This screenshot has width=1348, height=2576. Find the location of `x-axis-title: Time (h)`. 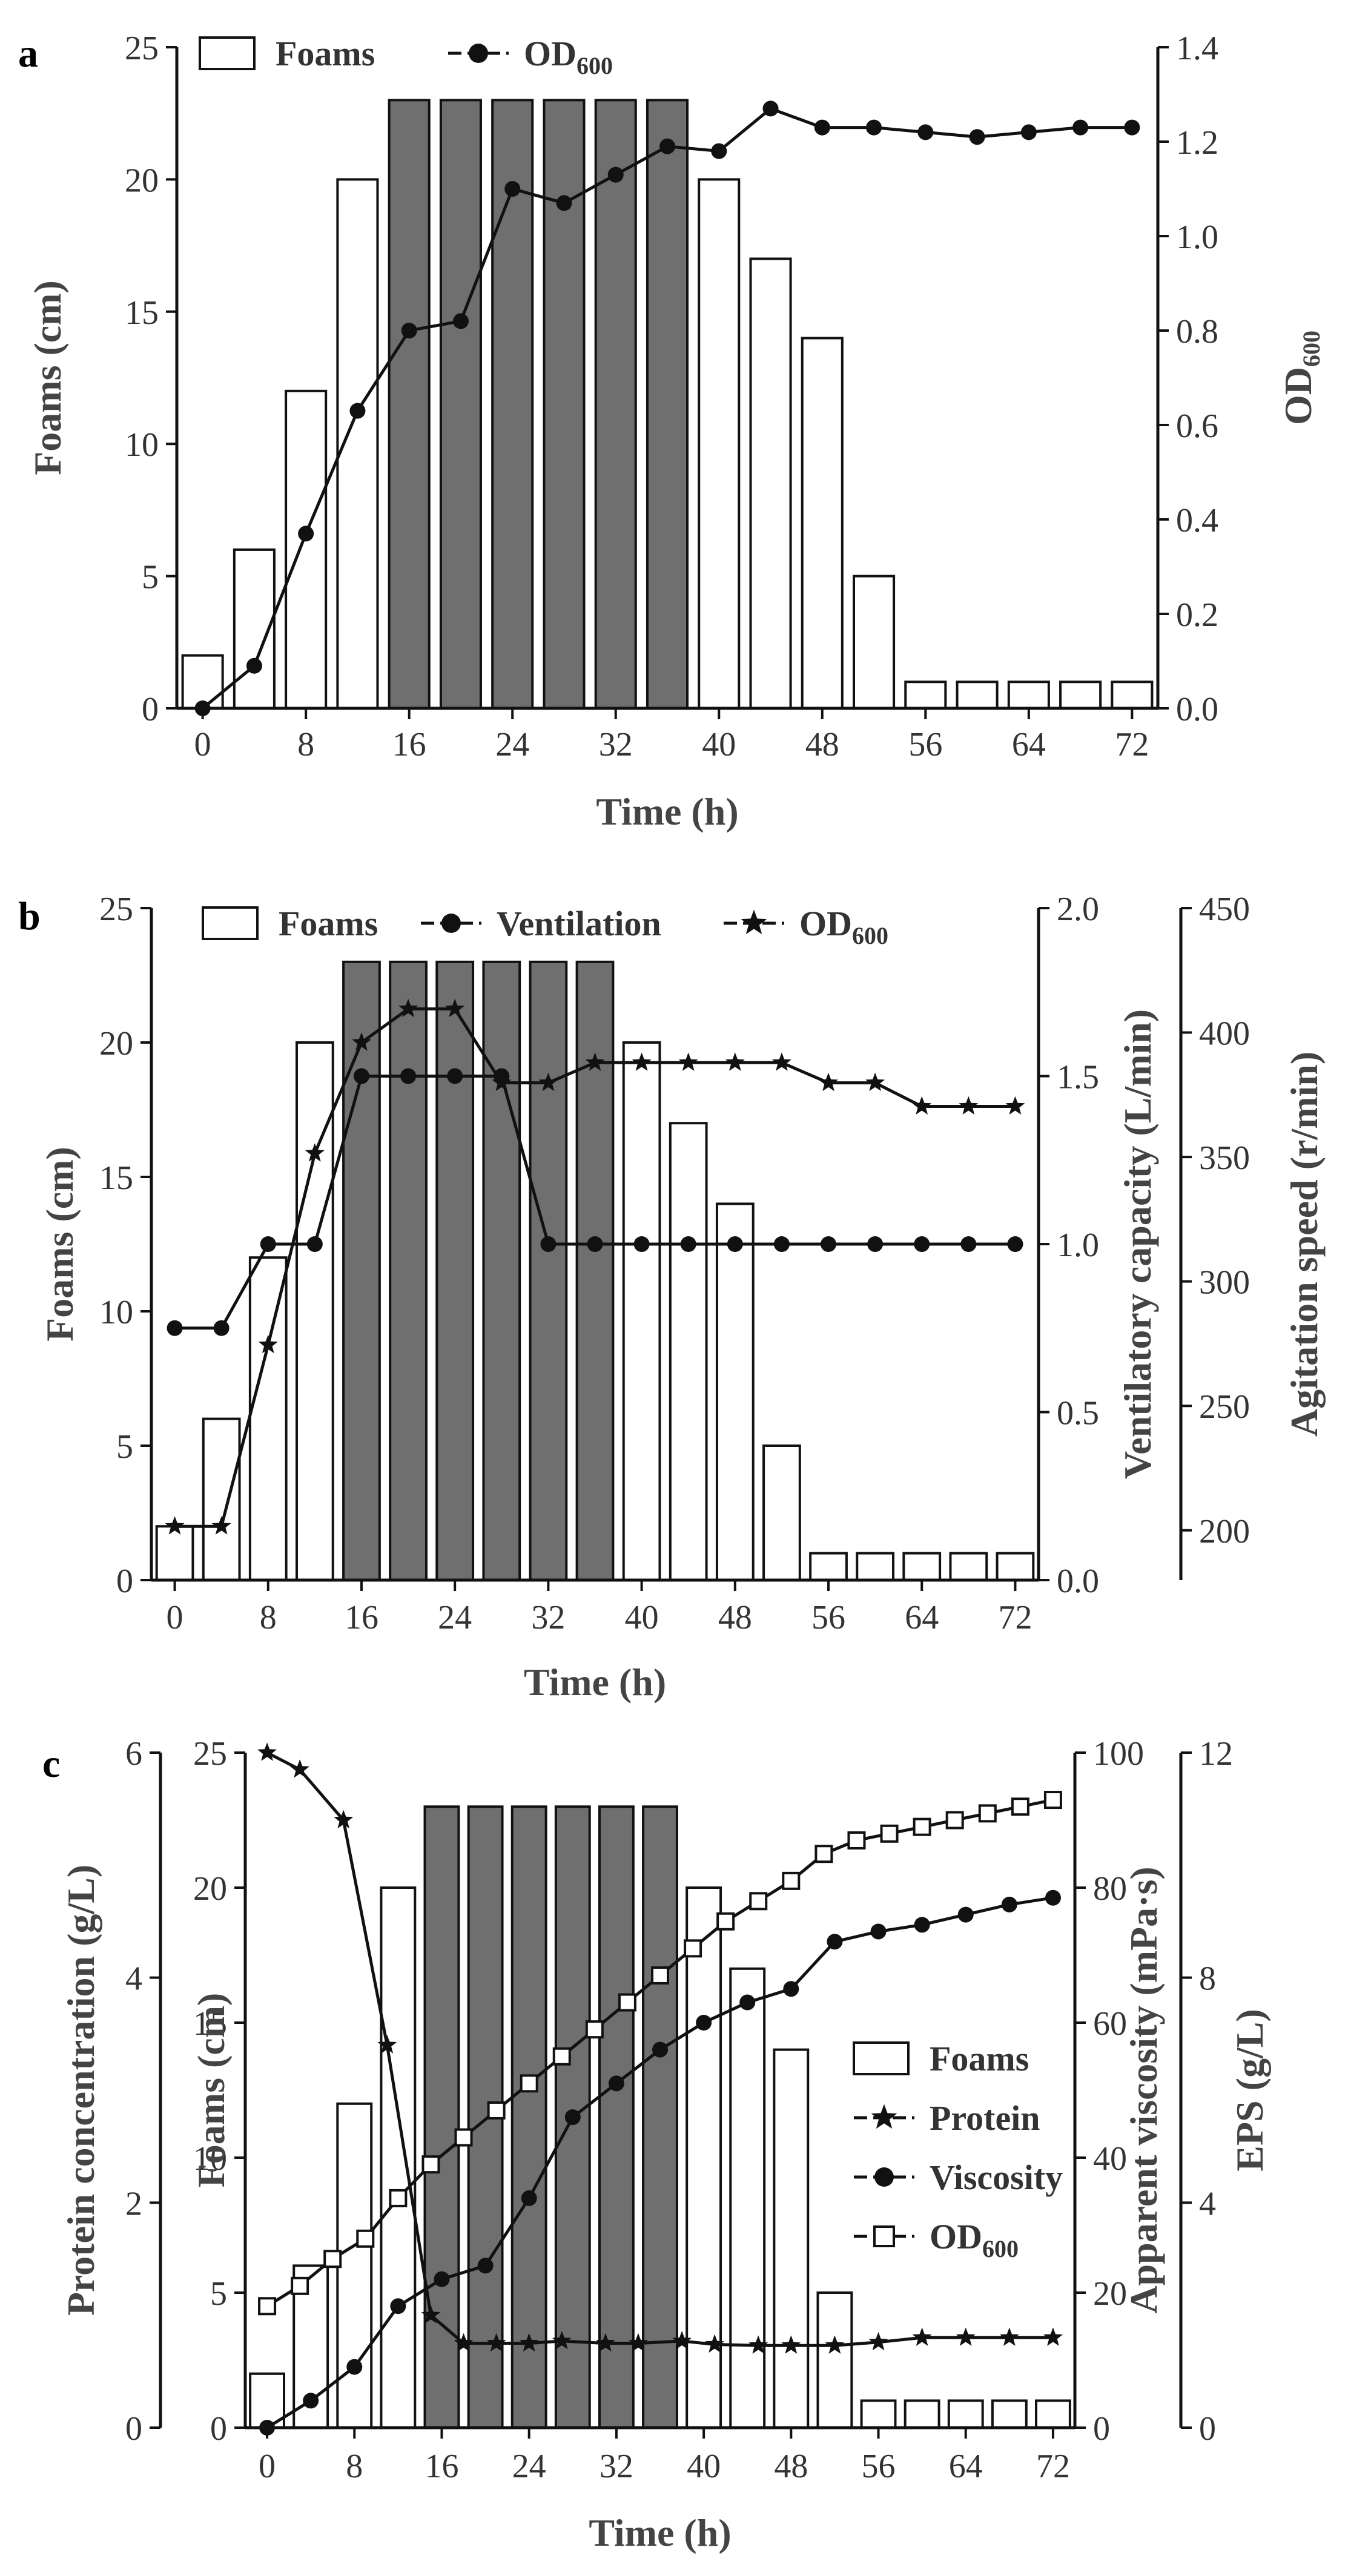

x-axis-title: Time (h) is located at coordinates (595, 1682).